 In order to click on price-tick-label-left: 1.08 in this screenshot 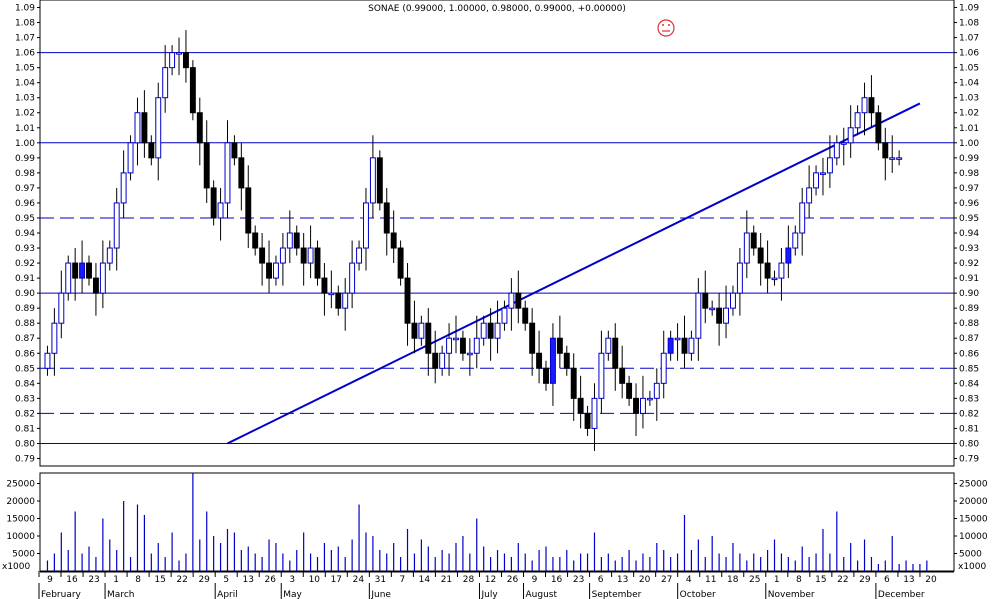, I will do `click(25, 24)`.